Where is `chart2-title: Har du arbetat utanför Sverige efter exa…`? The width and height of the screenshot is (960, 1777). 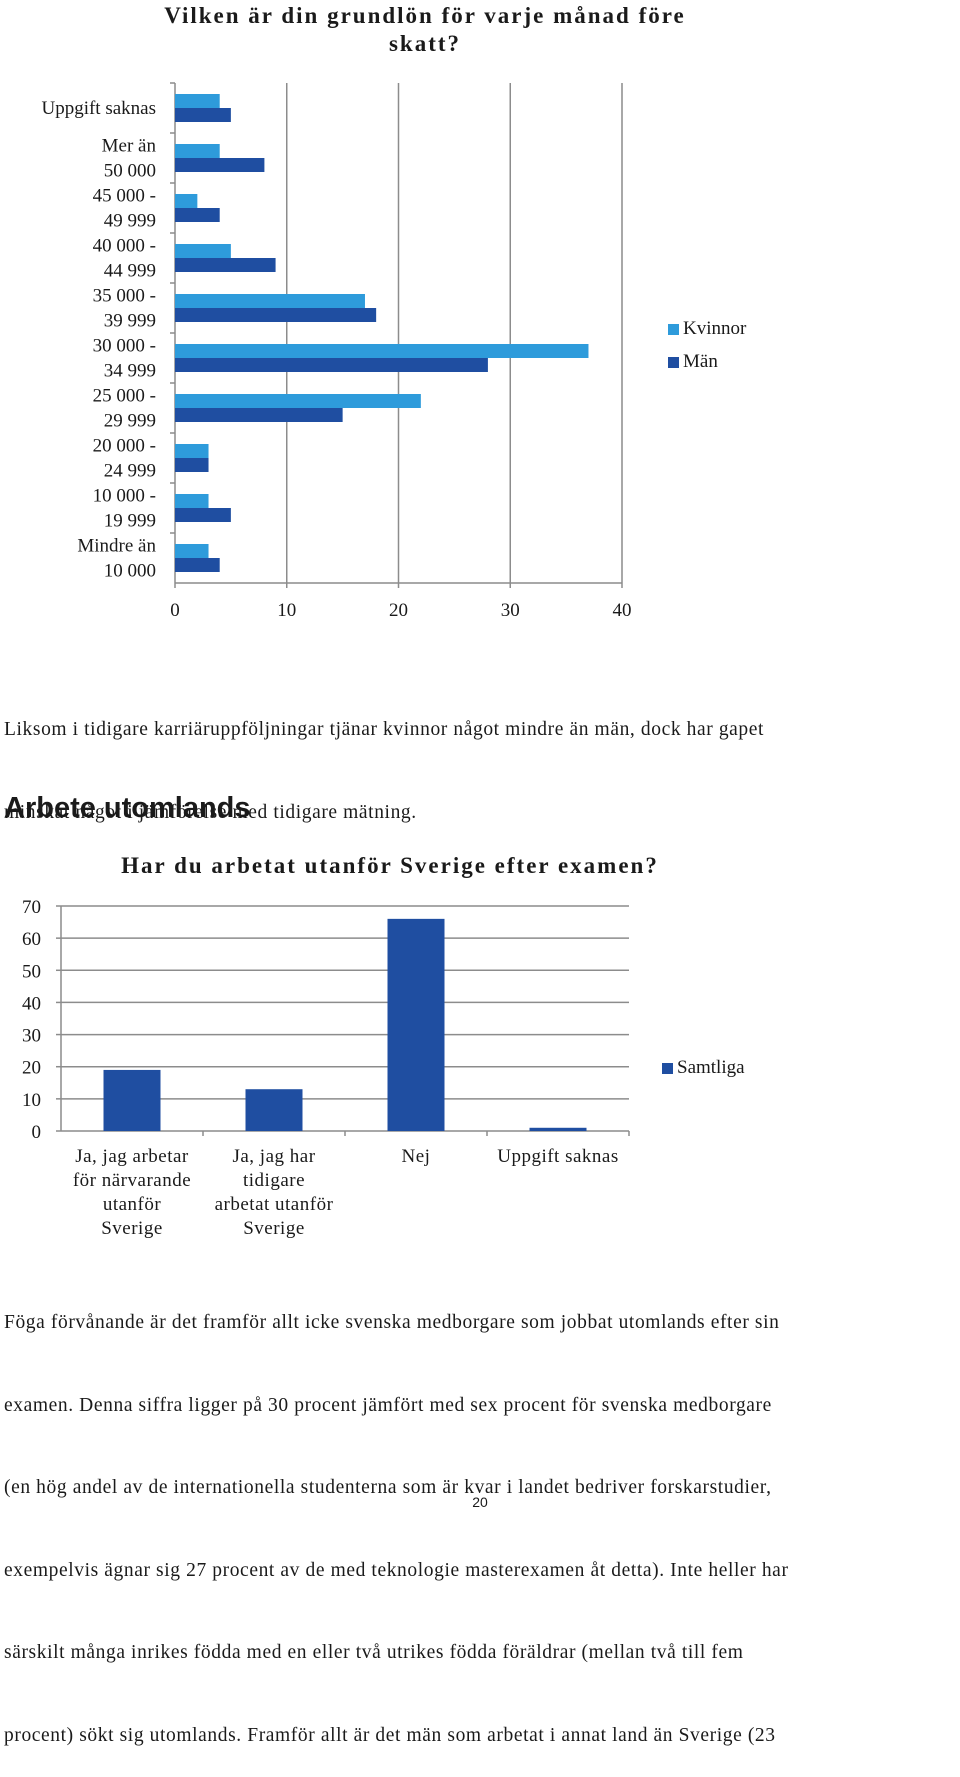
chart2-title: Har du arbetat utanför Sverige efter exa… is located at coordinates (390, 865).